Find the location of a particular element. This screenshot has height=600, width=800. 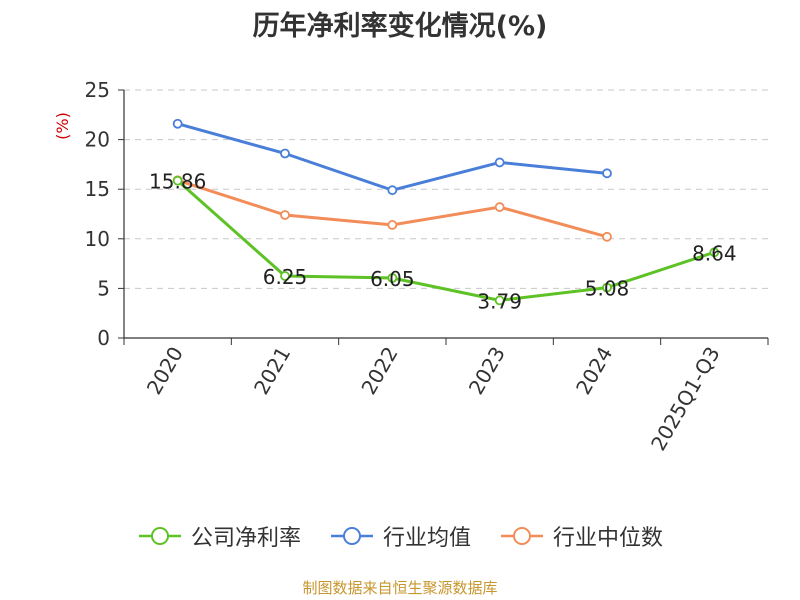

data-label: 5.08 is located at coordinates (607, 289).